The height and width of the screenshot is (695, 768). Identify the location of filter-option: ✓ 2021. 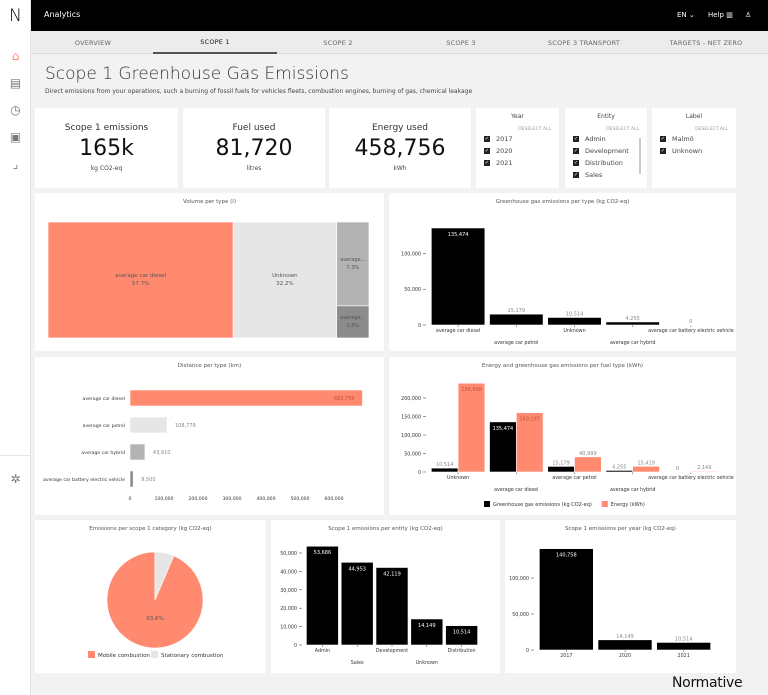
(521, 162).